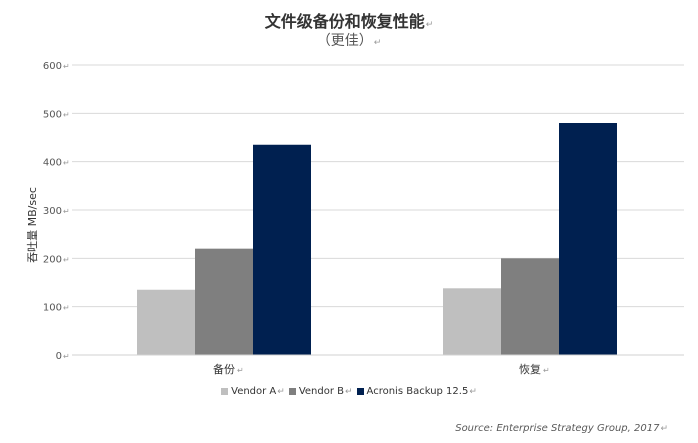 This screenshot has height=443, width=698. I want to click on legend-item: Acronis Backup 12.5 ↵, so click(416, 391).